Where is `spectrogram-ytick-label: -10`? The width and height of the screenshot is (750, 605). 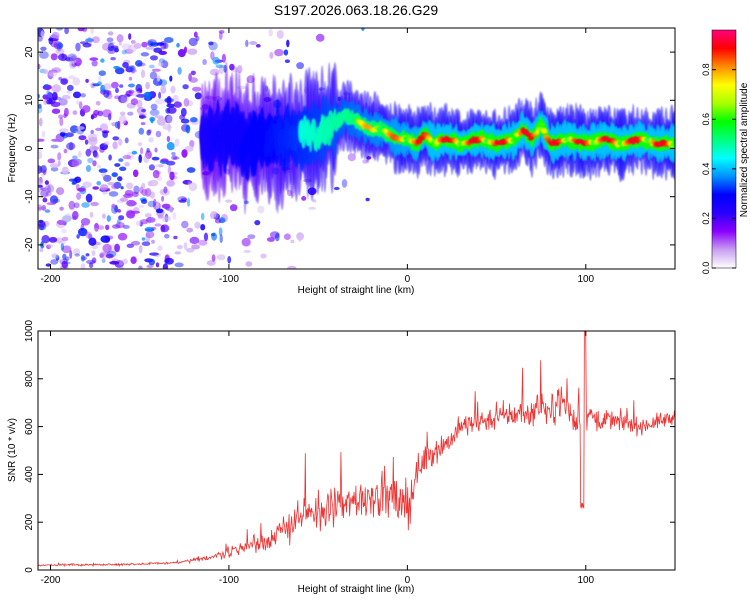 spectrogram-ytick-label: -10 is located at coordinates (29, 196).